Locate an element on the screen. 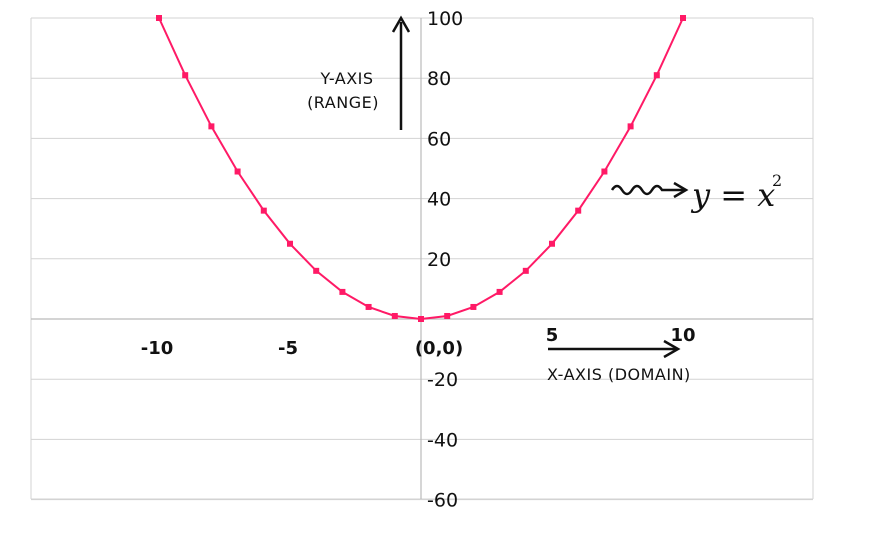 This screenshot has width=875, height=551. y-tick-label: 80 is located at coordinates (439, 79).